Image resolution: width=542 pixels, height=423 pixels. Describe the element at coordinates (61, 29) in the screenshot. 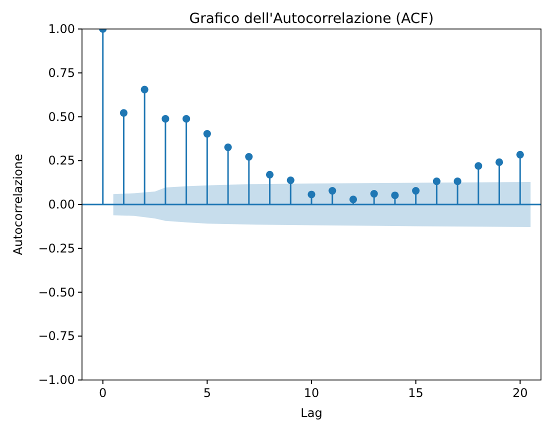

I see `y-tick-label: 1.00` at that location.